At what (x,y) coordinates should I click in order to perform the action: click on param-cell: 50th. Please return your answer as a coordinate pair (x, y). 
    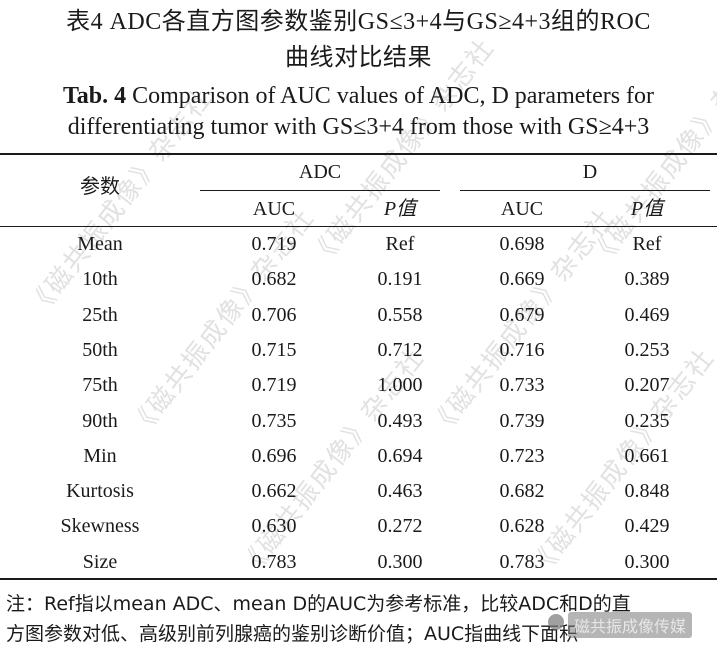
    Looking at the image, I should click on (100, 349).